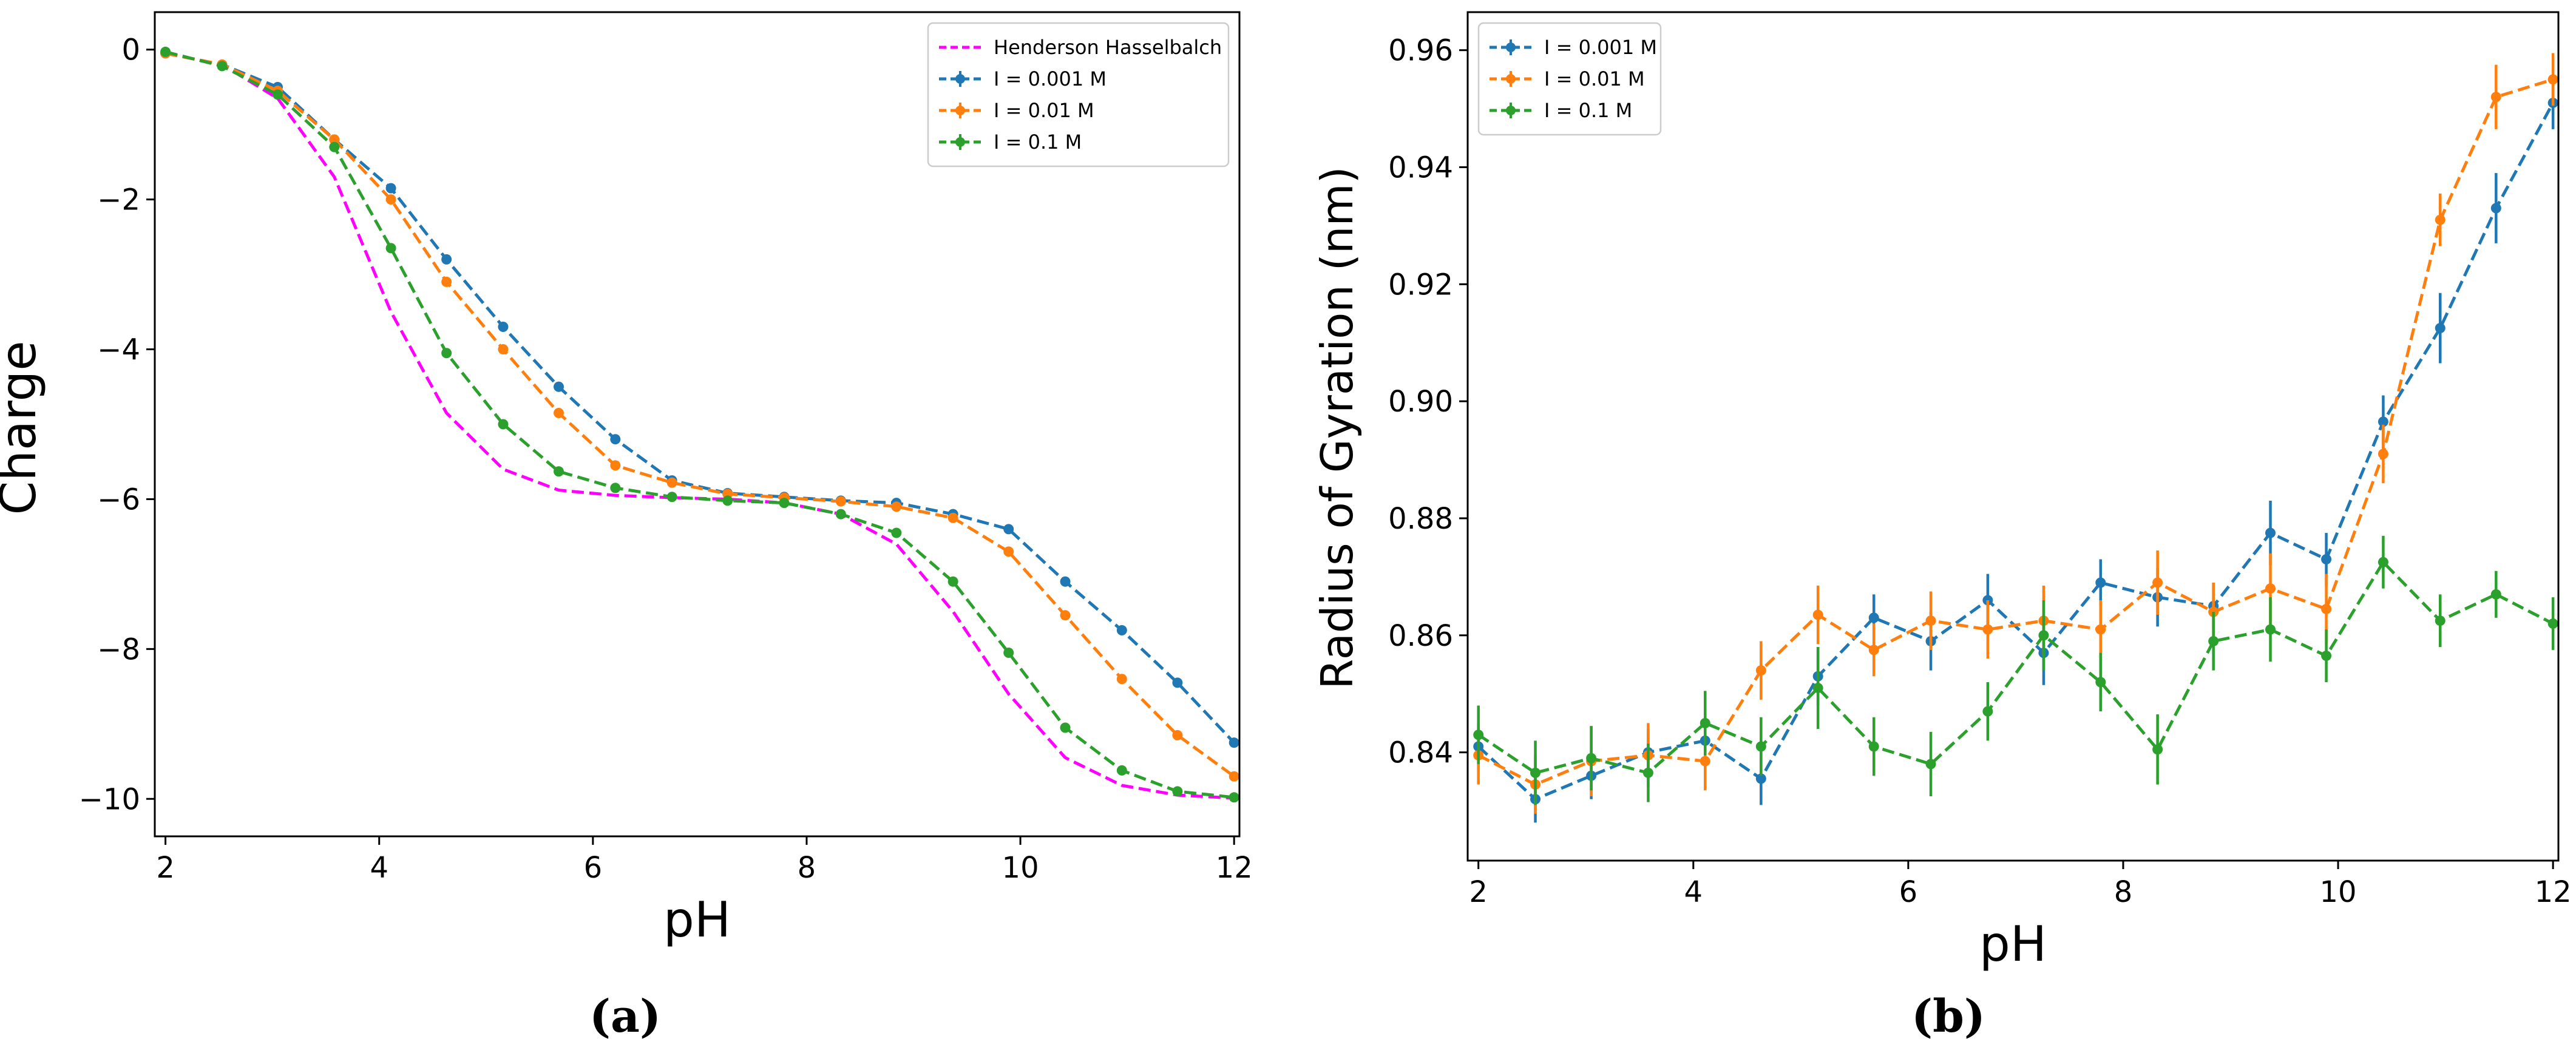 Image resolution: width=2576 pixels, height=1053 pixels. I want to click on x-tick-label: 12, so click(1234, 868).